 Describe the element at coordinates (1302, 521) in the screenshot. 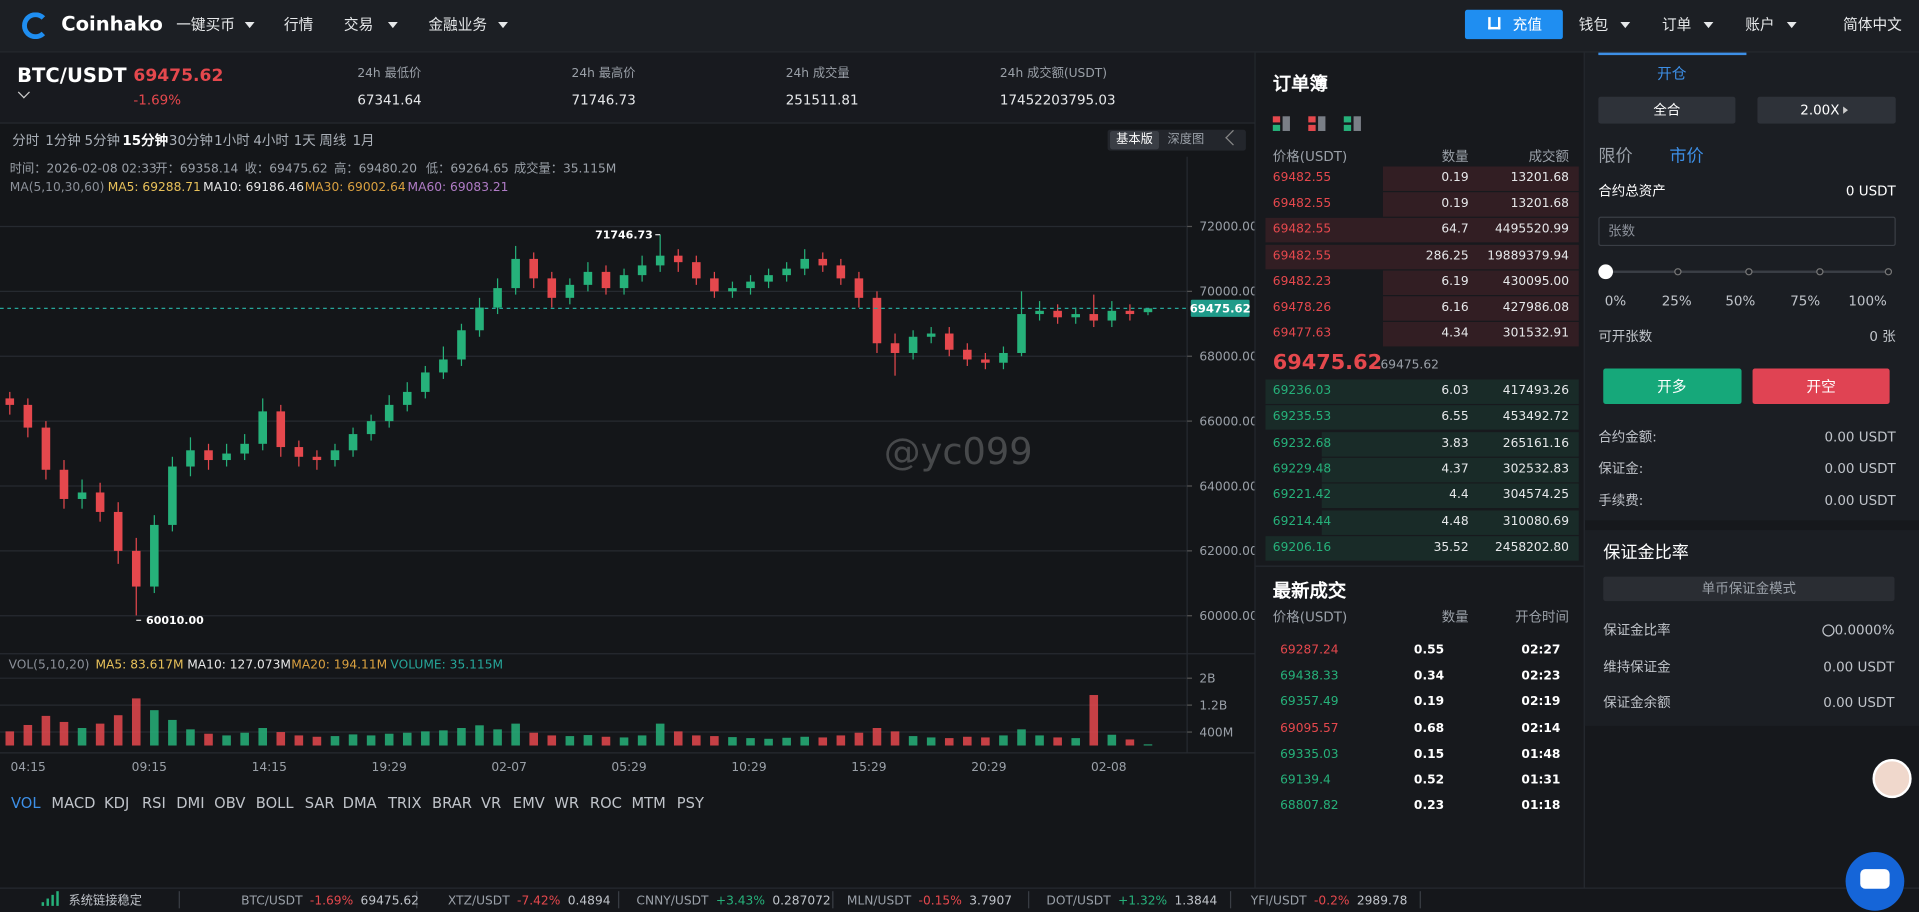

I see `bid-price: 69214.44` at that location.